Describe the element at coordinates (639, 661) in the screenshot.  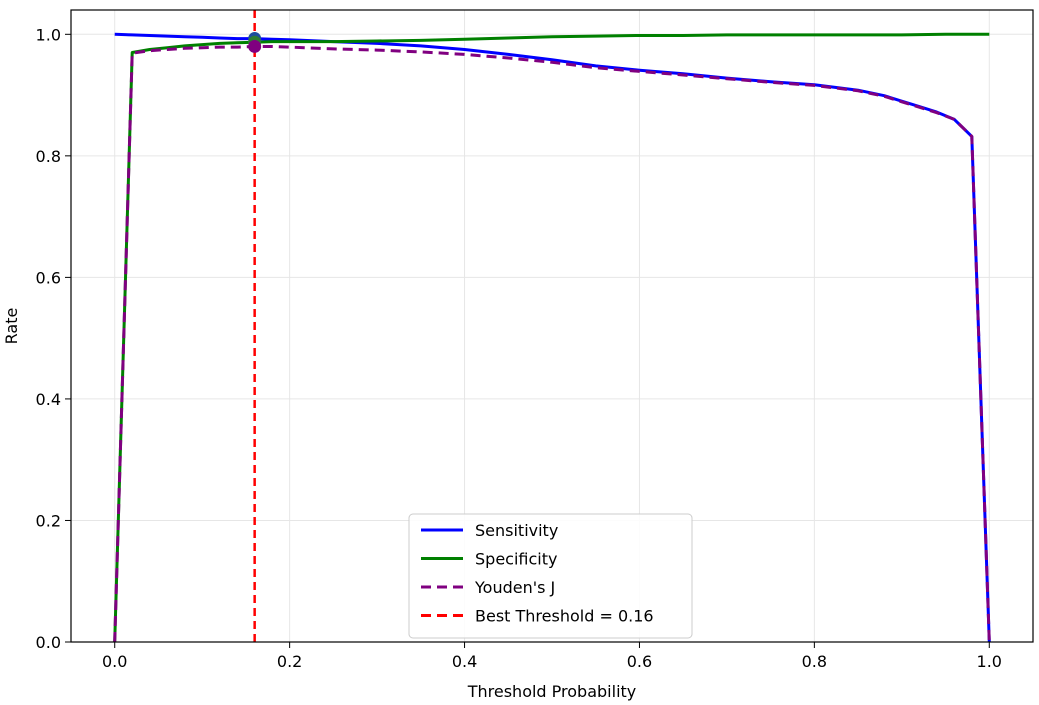
I see `x-tick-label: 0.6` at that location.